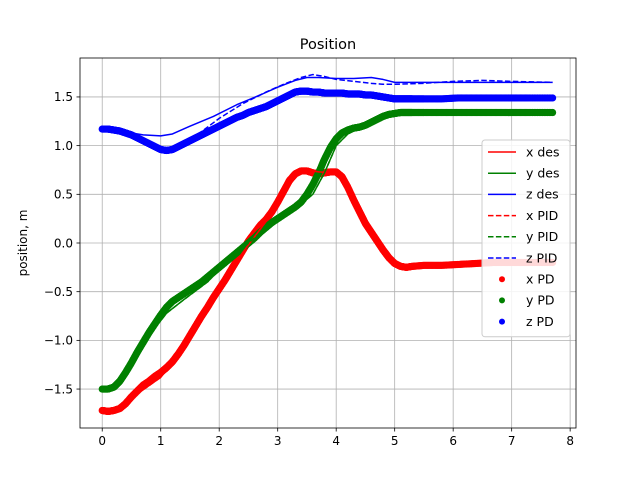  What do you see at coordinates (327, 106) in the screenshot?
I see `series-line-z-des` at bounding box center [327, 106].